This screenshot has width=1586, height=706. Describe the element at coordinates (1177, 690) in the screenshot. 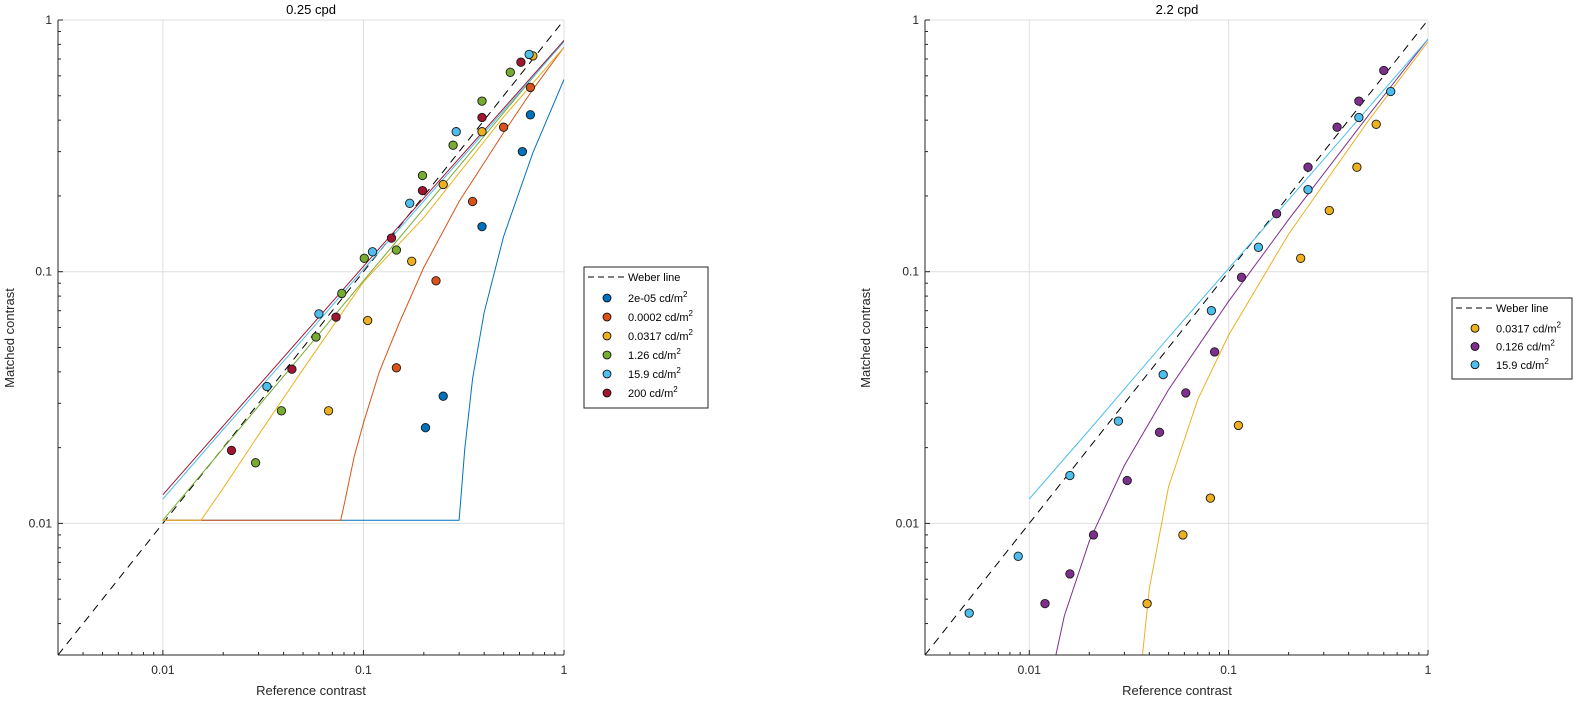

I see `x-axis-label: Reference contrast` at that location.